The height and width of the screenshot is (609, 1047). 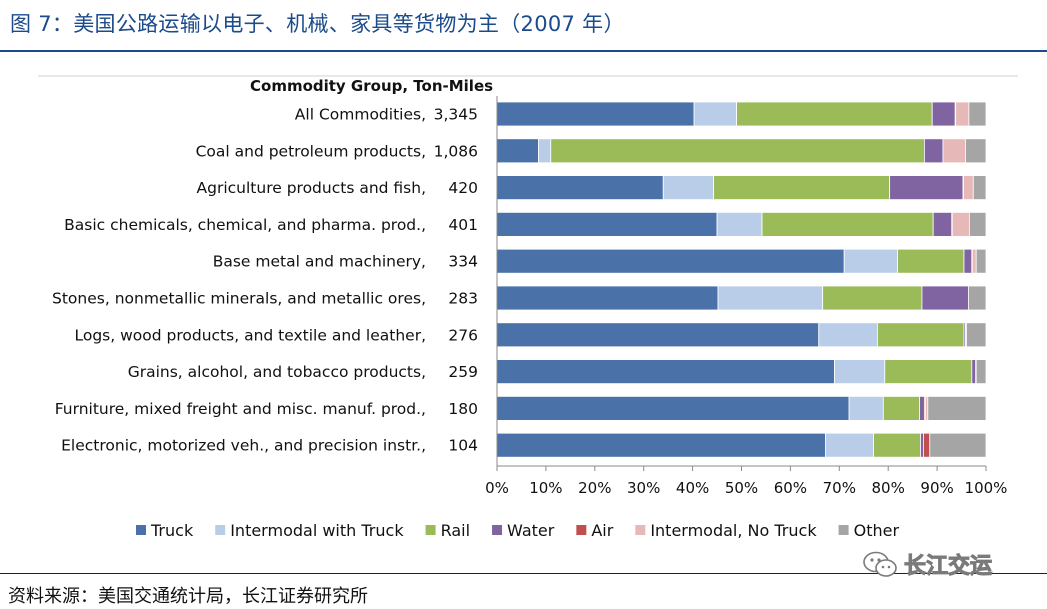 What do you see at coordinates (790, 488) in the screenshot?
I see `x-tick-label: 60%` at bounding box center [790, 488].